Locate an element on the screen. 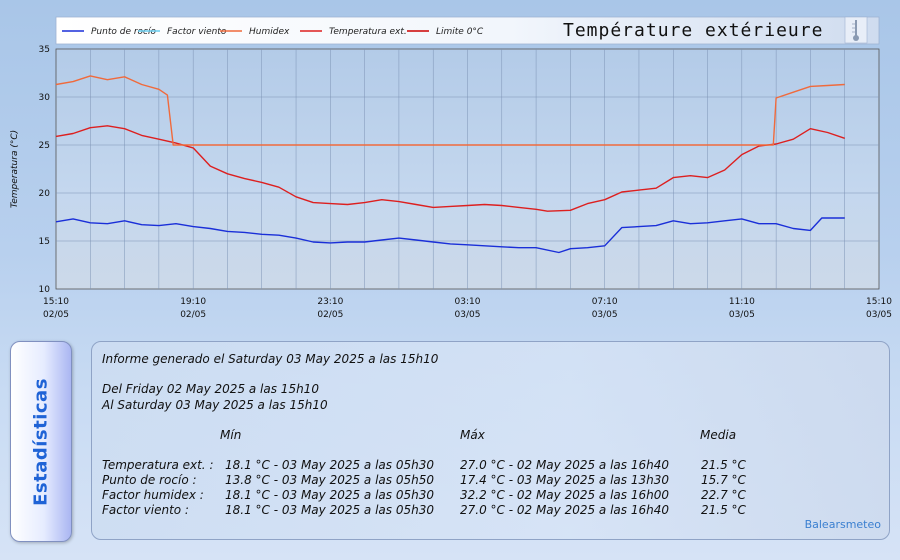 This screenshot has width=900, height=560. x-tick-time: 03:10 is located at coordinates (468, 302).